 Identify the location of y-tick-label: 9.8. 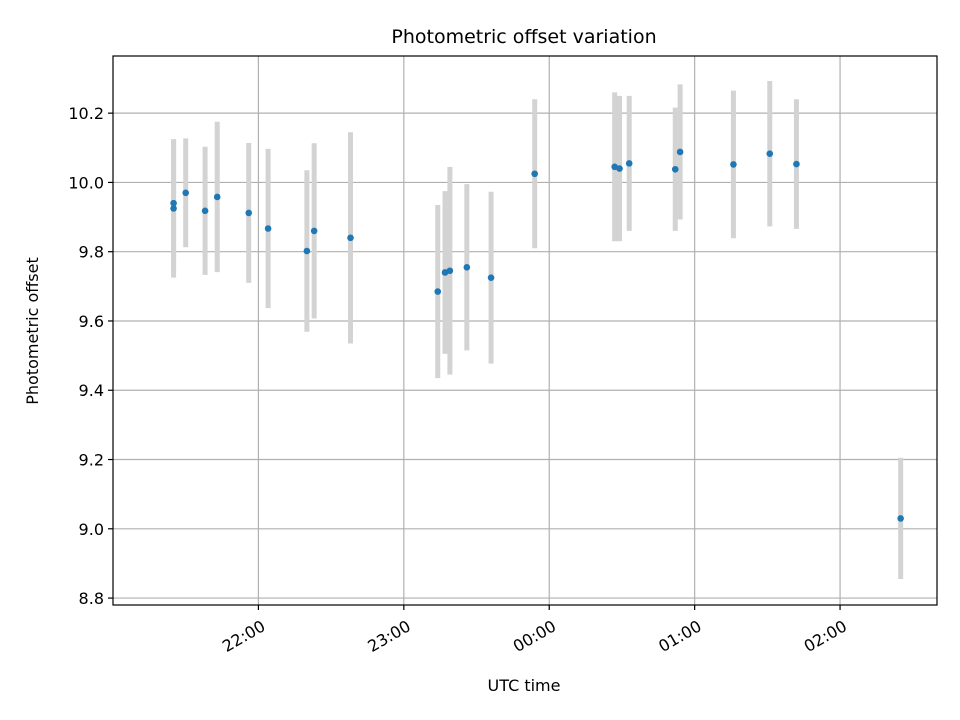
(91, 252).